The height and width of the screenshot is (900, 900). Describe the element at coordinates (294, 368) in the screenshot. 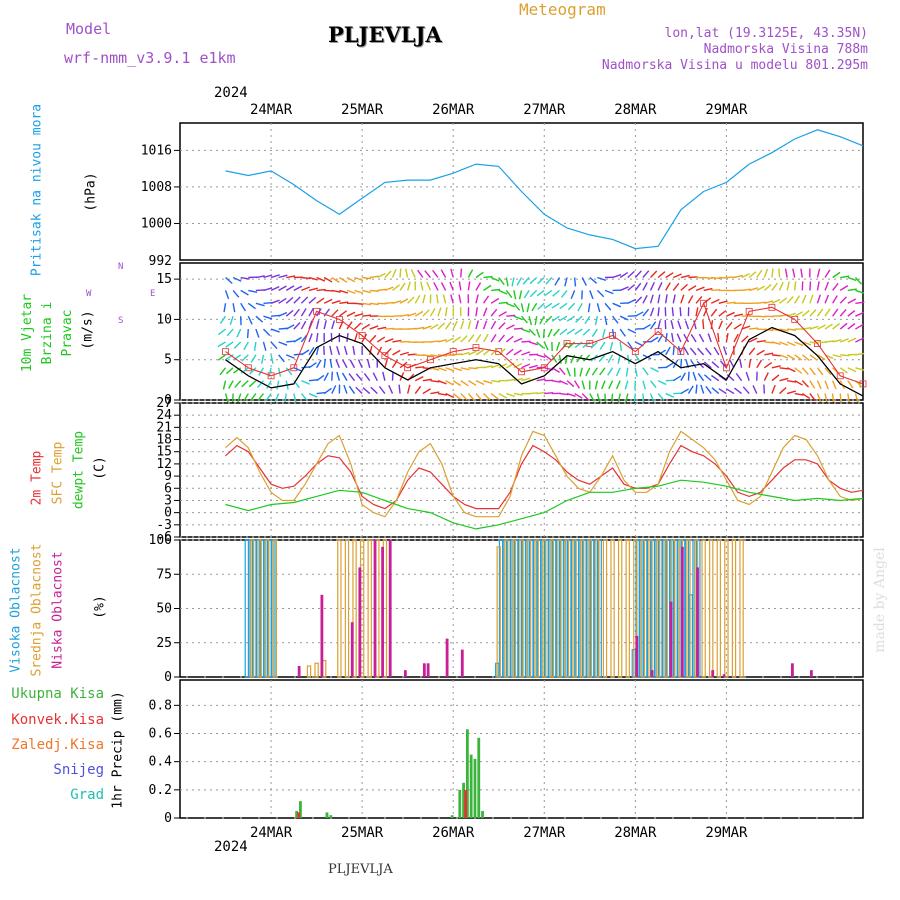

I see `wind-gust-marker` at that location.